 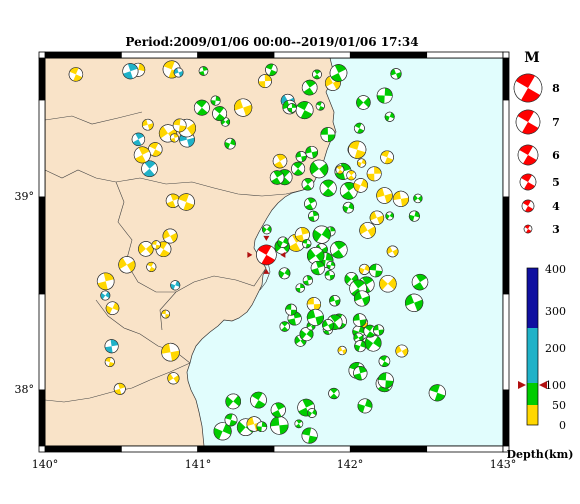 What do you see at coordinates (506, 342) in the screenshot?
I see `frame-bar-right` at bounding box center [506, 342].